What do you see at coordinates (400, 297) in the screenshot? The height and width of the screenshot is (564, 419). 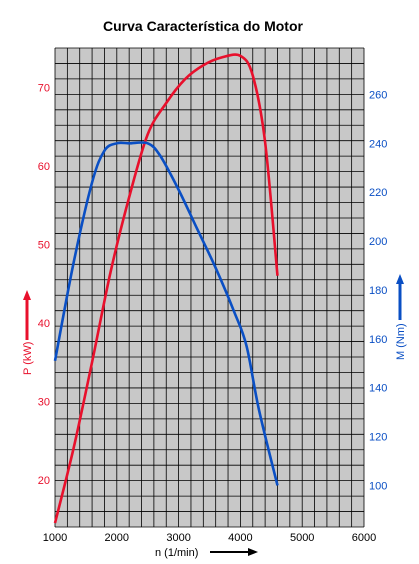 I see `right-axis-arrow-icon` at bounding box center [400, 297].